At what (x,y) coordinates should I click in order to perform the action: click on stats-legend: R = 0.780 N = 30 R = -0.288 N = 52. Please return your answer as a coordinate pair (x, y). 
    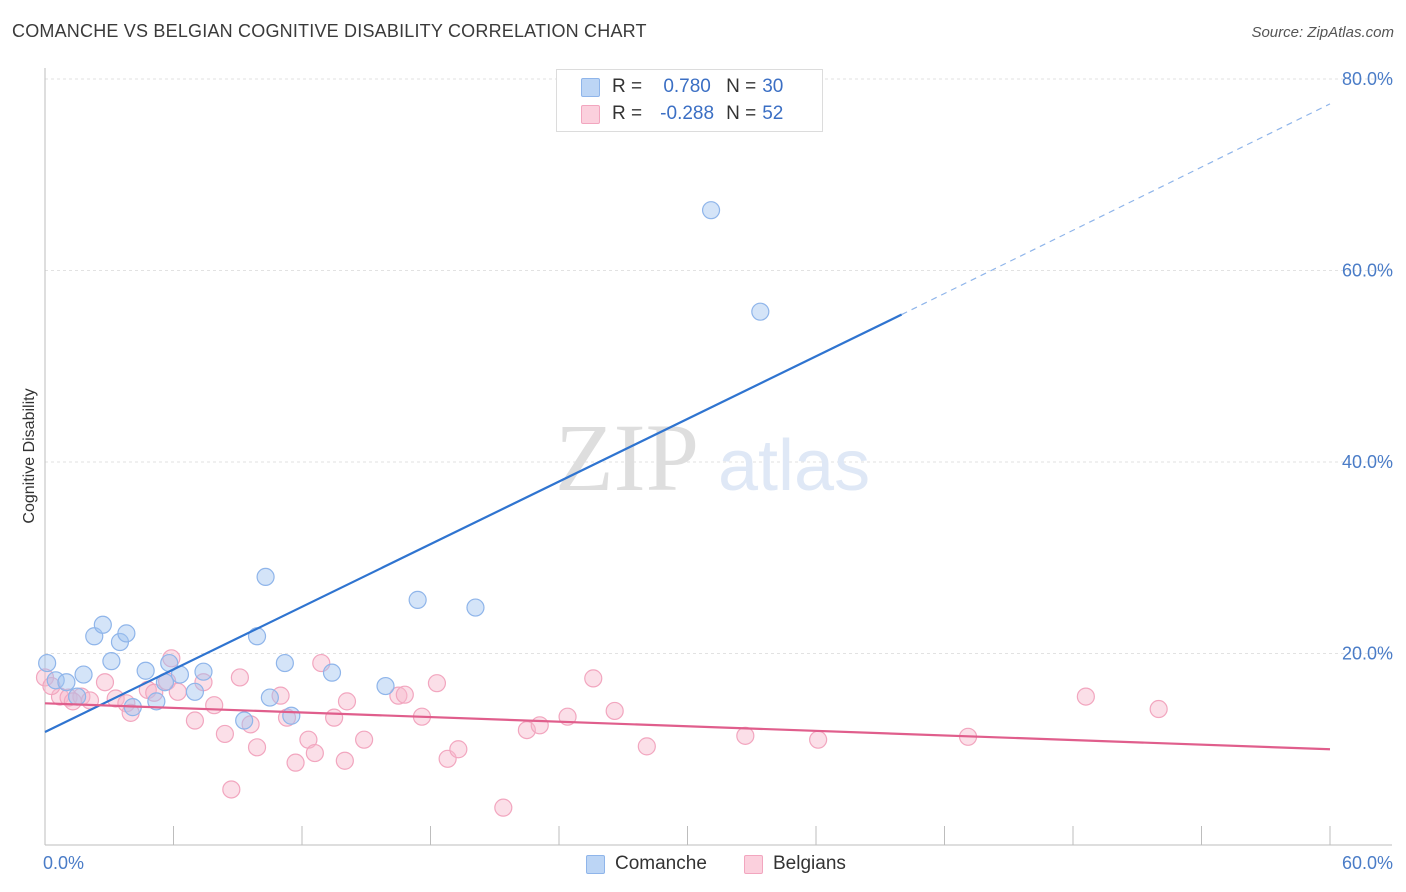
    Looking at the image, I should click on (689, 100).